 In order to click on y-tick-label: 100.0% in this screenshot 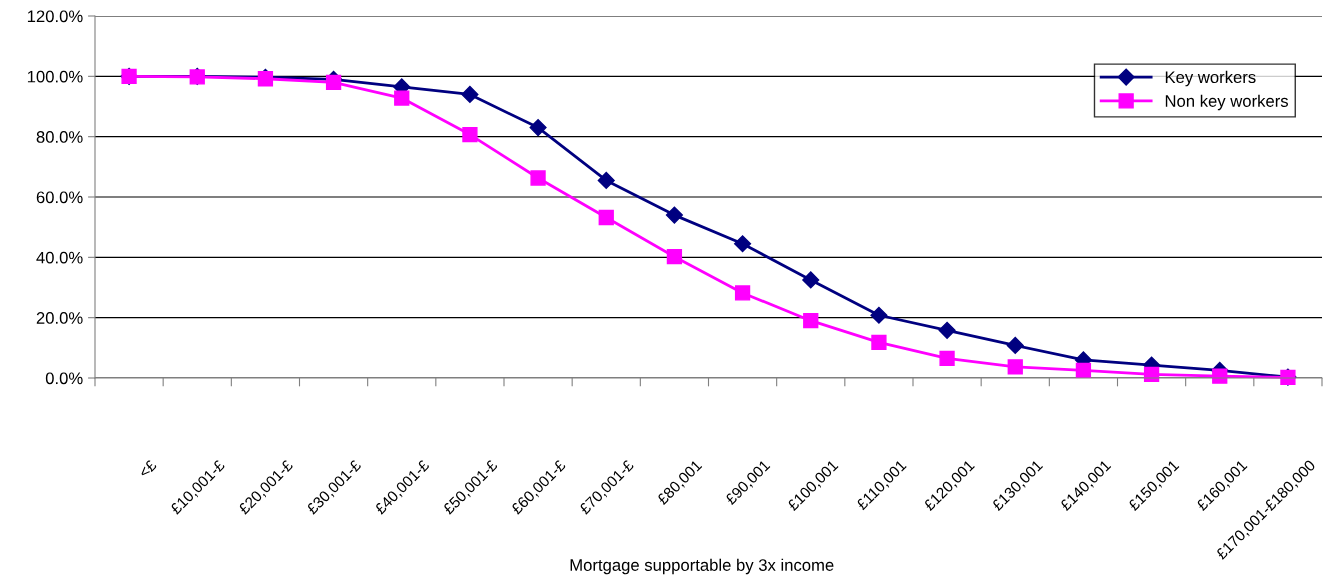, I will do `click(55, 76)`.